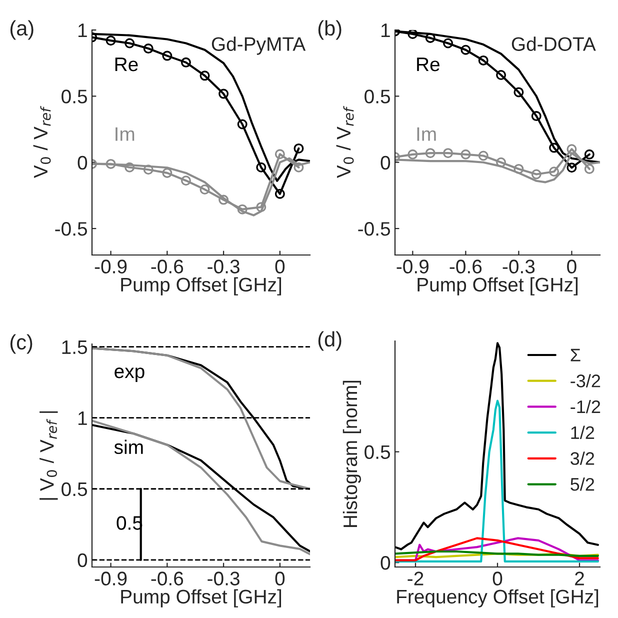  What do you see at coordinates (582, 458) in the screenshot?
I see `legend-label: 3/2` at bounding box center [582, 458].